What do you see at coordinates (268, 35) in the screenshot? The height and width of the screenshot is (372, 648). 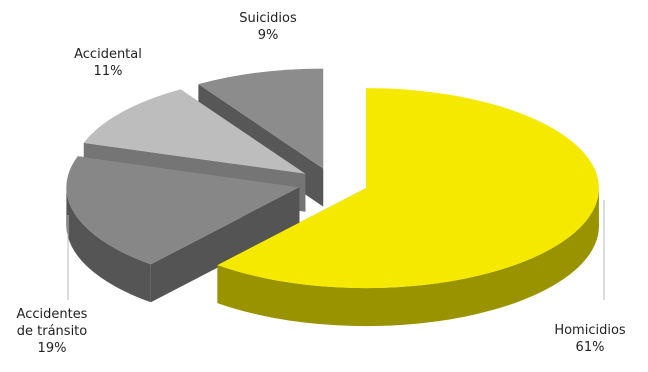 I see `value-label: 9%` at bounding box center [268, 35].